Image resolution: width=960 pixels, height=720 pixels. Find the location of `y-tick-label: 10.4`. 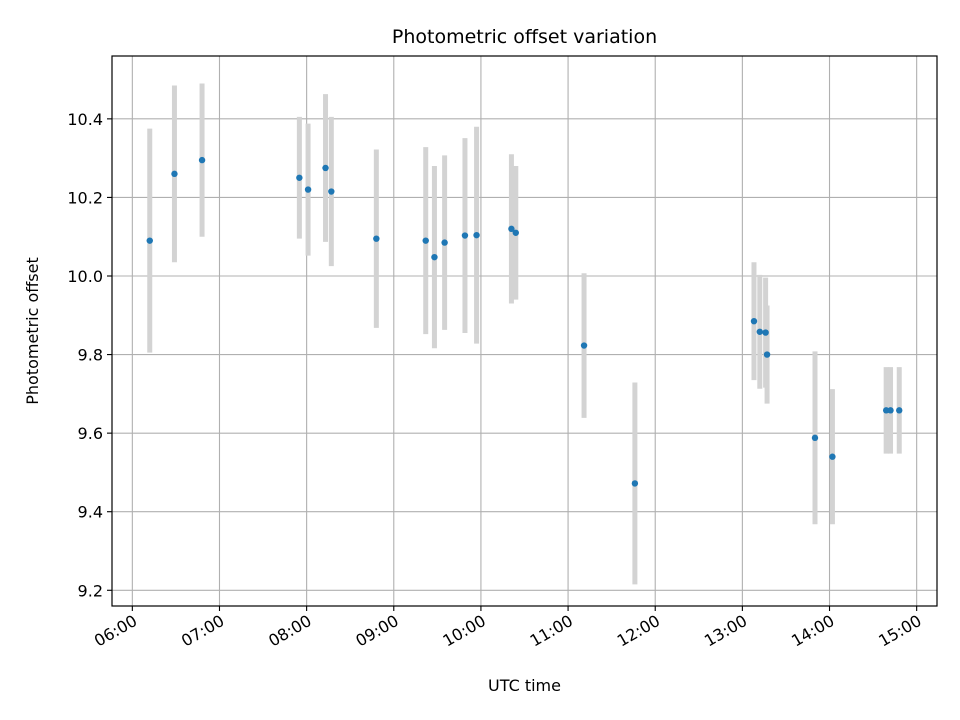

y-tick-label: 10.4 is located at coordinates (85, 119).